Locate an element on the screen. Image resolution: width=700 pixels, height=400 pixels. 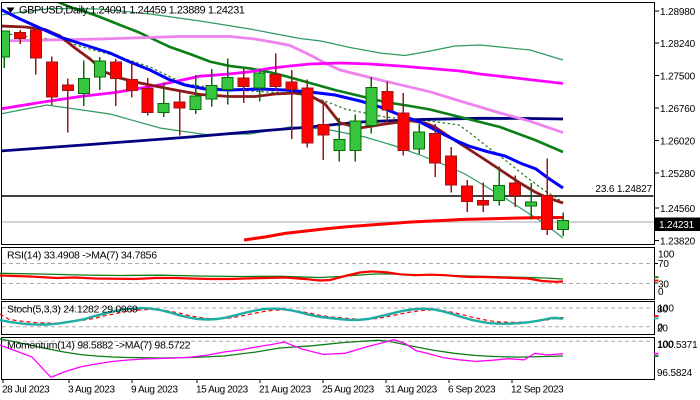
svg-text: 15 Aug 2023 is located at coordinates (222, 390).